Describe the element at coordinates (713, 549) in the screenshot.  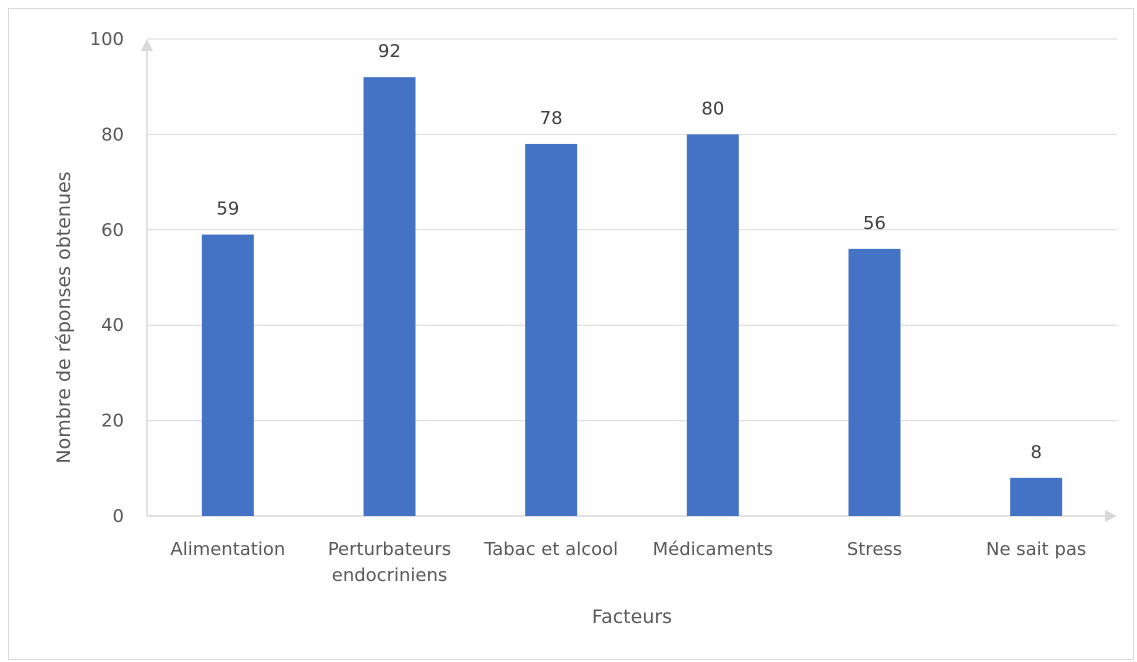
I see `x-tick-label: Médicaments` at that location.